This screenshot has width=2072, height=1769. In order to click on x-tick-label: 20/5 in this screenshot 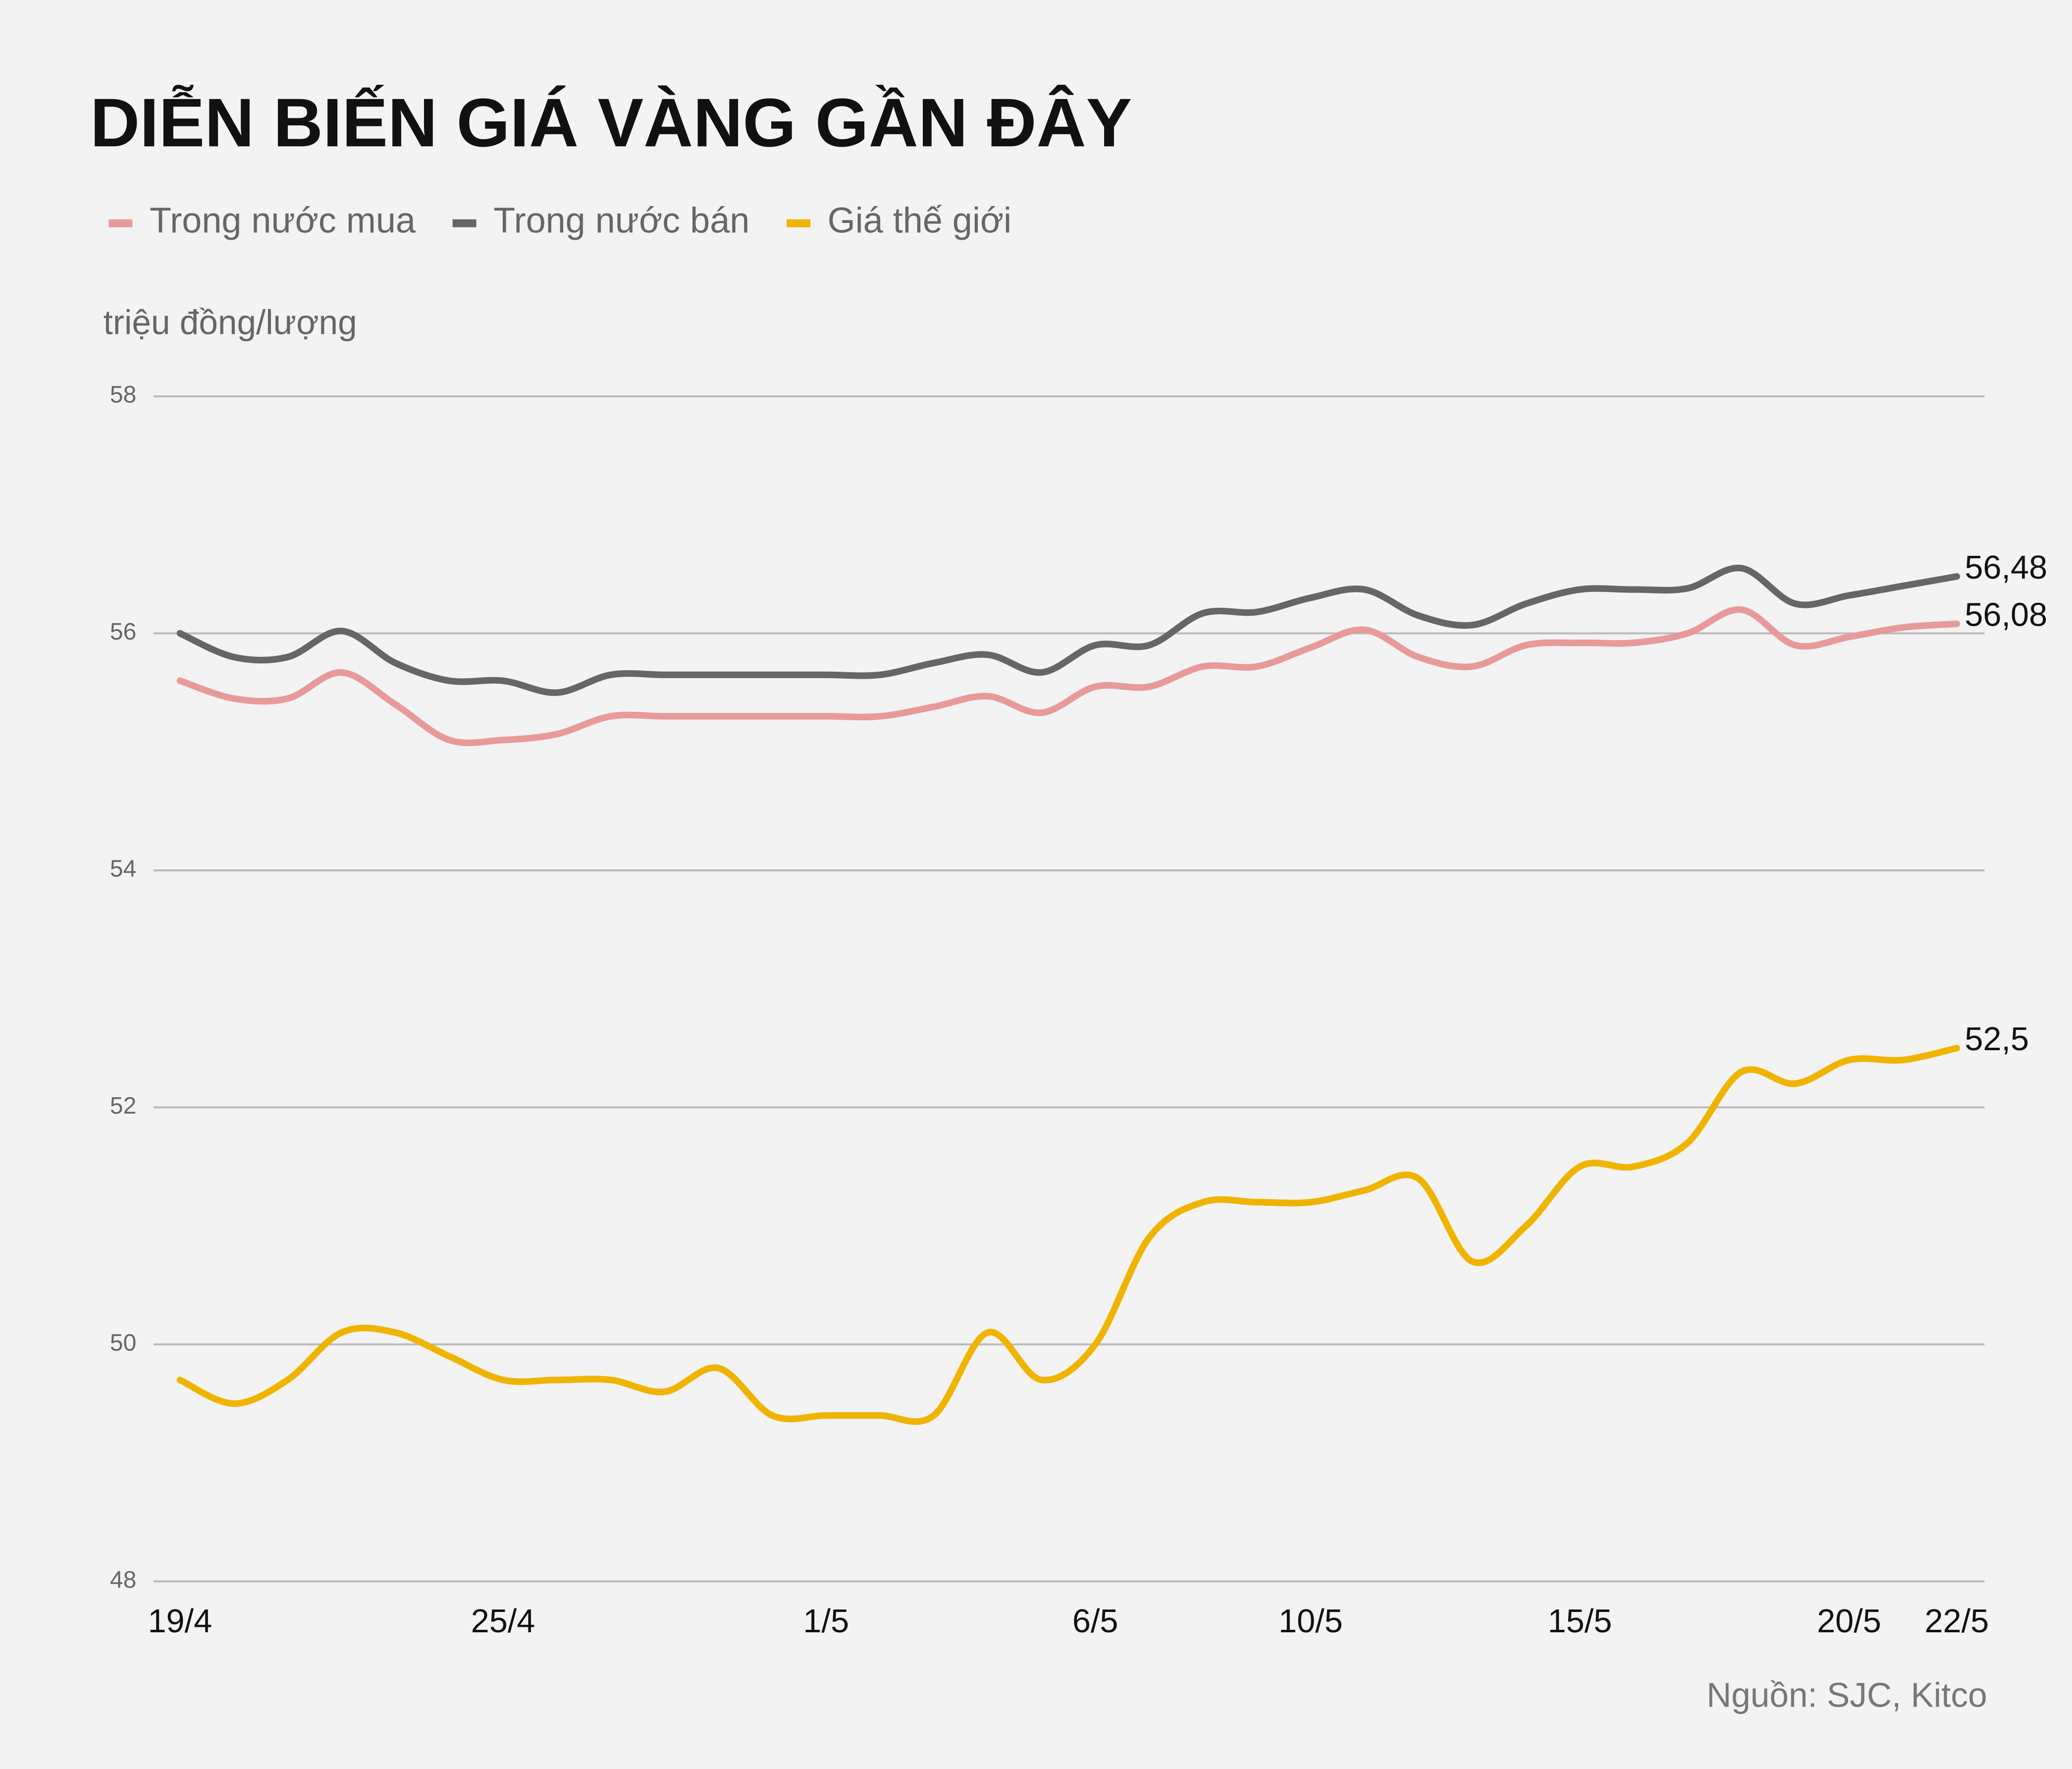, I will do `click(1849, 1621)`.